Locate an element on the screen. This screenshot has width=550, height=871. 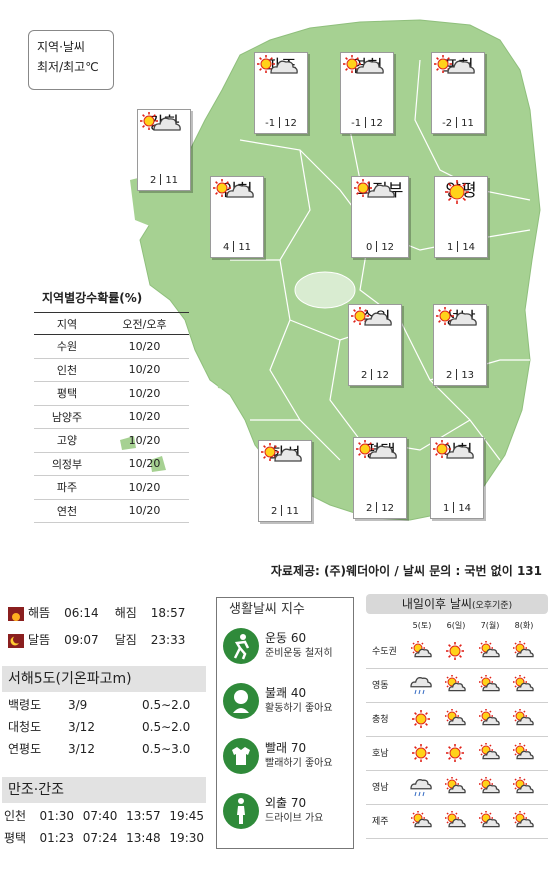
life-item-desc: 빨래하기 좋아요 is located at coordinates (299, 763).